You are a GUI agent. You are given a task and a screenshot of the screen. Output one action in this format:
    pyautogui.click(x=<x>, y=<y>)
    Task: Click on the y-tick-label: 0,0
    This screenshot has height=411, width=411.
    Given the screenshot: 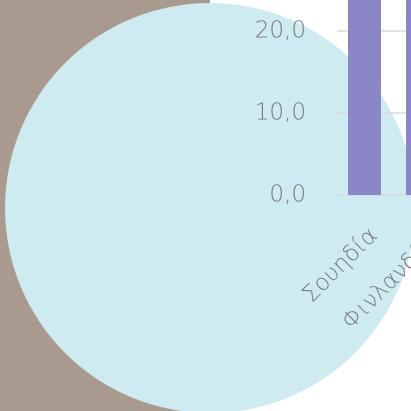 What is the action you would take?
    pyautogui.click(x=287, y=195)
    